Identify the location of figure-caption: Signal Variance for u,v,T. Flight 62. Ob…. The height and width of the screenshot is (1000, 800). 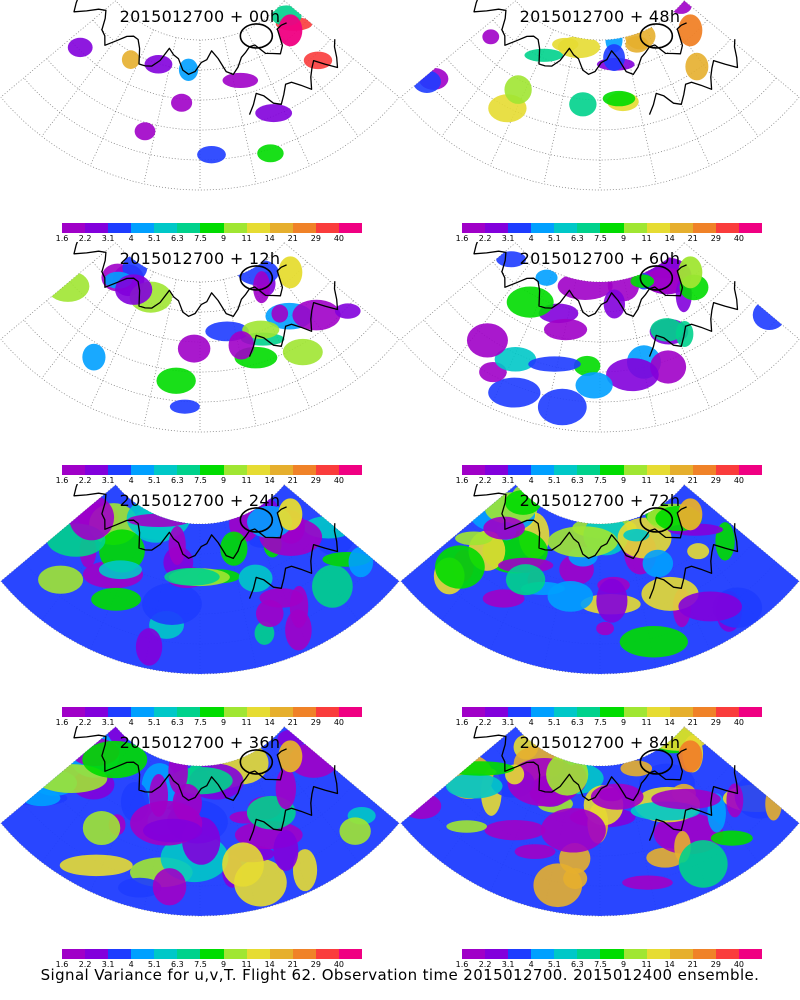
(400, 975).